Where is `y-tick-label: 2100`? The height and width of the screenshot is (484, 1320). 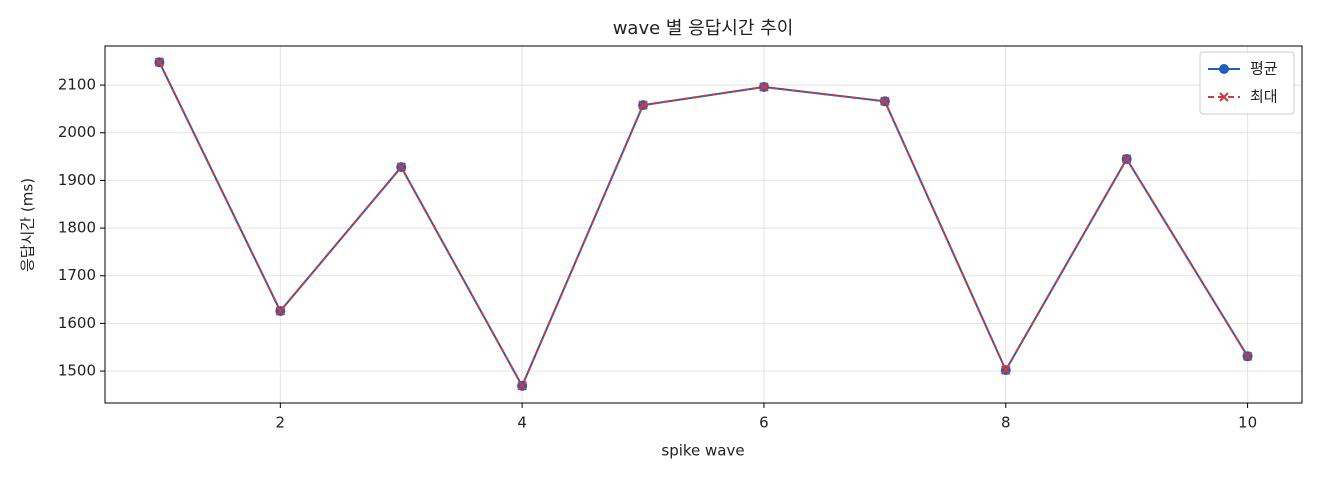 y-tick-label: 2100 is located at coordinates (77, 85).